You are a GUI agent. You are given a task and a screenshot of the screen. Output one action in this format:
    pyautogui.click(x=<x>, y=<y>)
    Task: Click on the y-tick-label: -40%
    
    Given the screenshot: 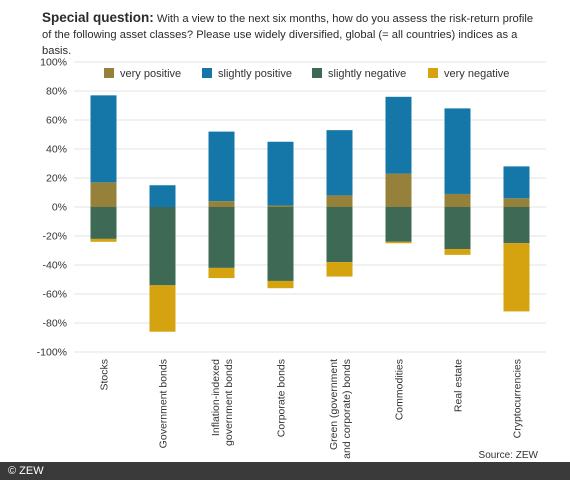 What is the action you would take?
    pyautogui.click(x=54, y=266)
    